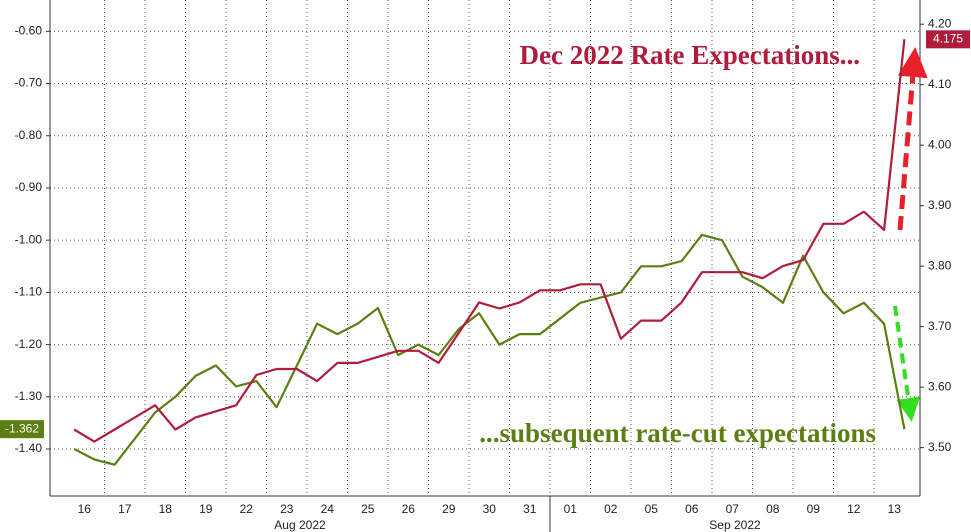 Image resolution: width=971 pixels, height=532 pixels. Describe the element at coordinates (571, 509) in the screenshot. I see `x-tick-label: 01` at that location.